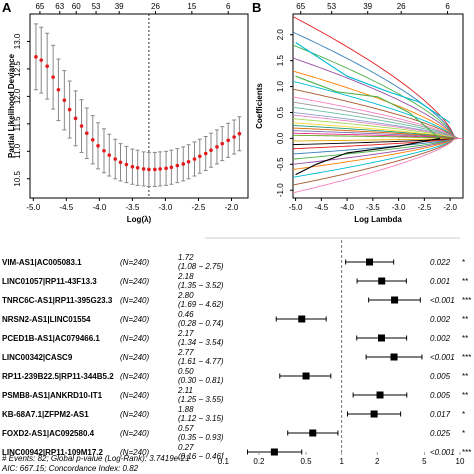  Describe the element at coordinates (46, 319) in the screenshot. I see `forest-row-label: NRSN2-AS1|LINC01554` at that location.